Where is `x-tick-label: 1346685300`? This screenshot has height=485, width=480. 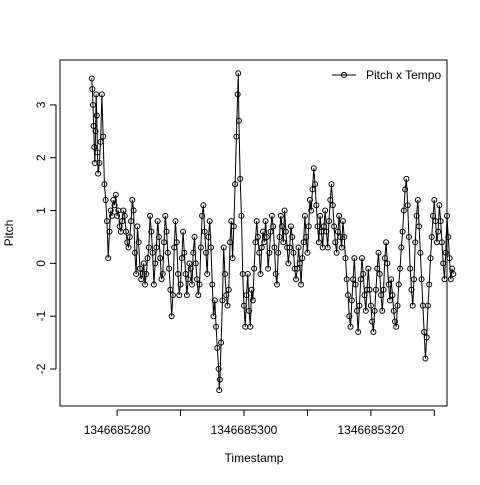 x-tick-label: 1346685300 is located at coordinates (244, 430).